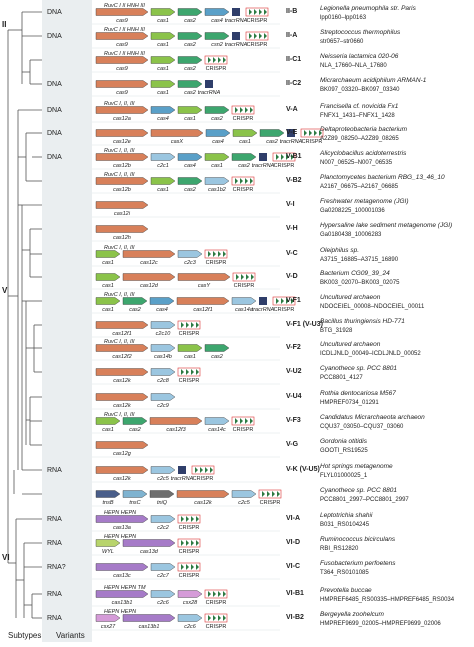 The height and width of the screenshot is (647, 474). Describe the element at coordinates (362, 427) in the screenshot. I see `locus-ids: CQU37_03050–CQU37_03060` at that location.